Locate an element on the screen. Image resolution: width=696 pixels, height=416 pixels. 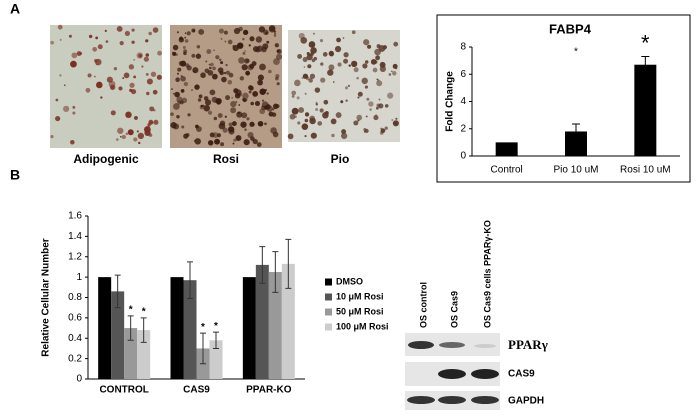
band-label: PPARγ is located at coordinates (528, 344).